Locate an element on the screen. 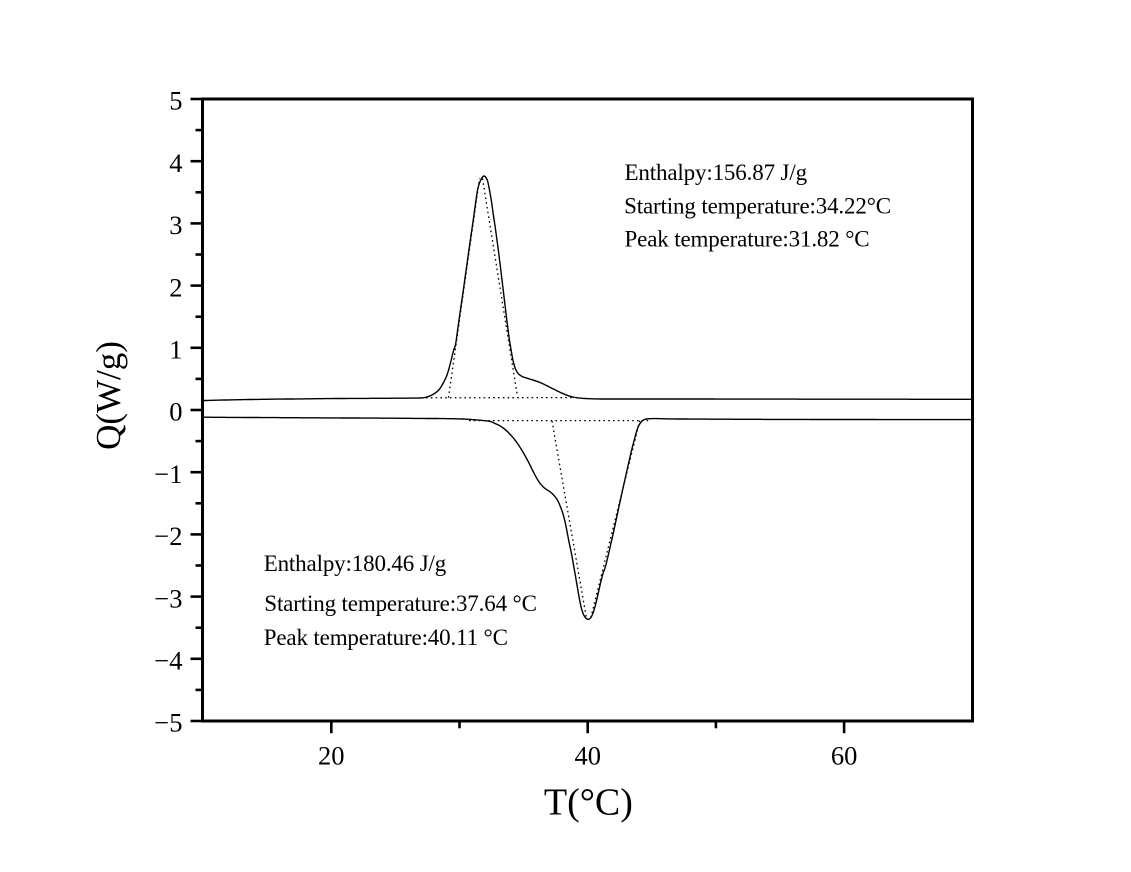  svg-text: 0 is located at coordinates (175, 412).